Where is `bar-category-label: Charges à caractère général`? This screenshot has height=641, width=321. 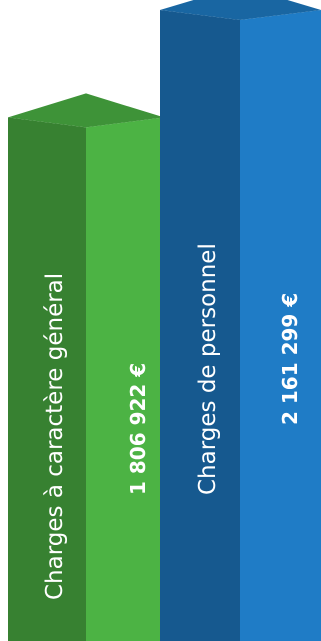
bar-category-label: Charges à caractère général is located at coordinates (55, 436).